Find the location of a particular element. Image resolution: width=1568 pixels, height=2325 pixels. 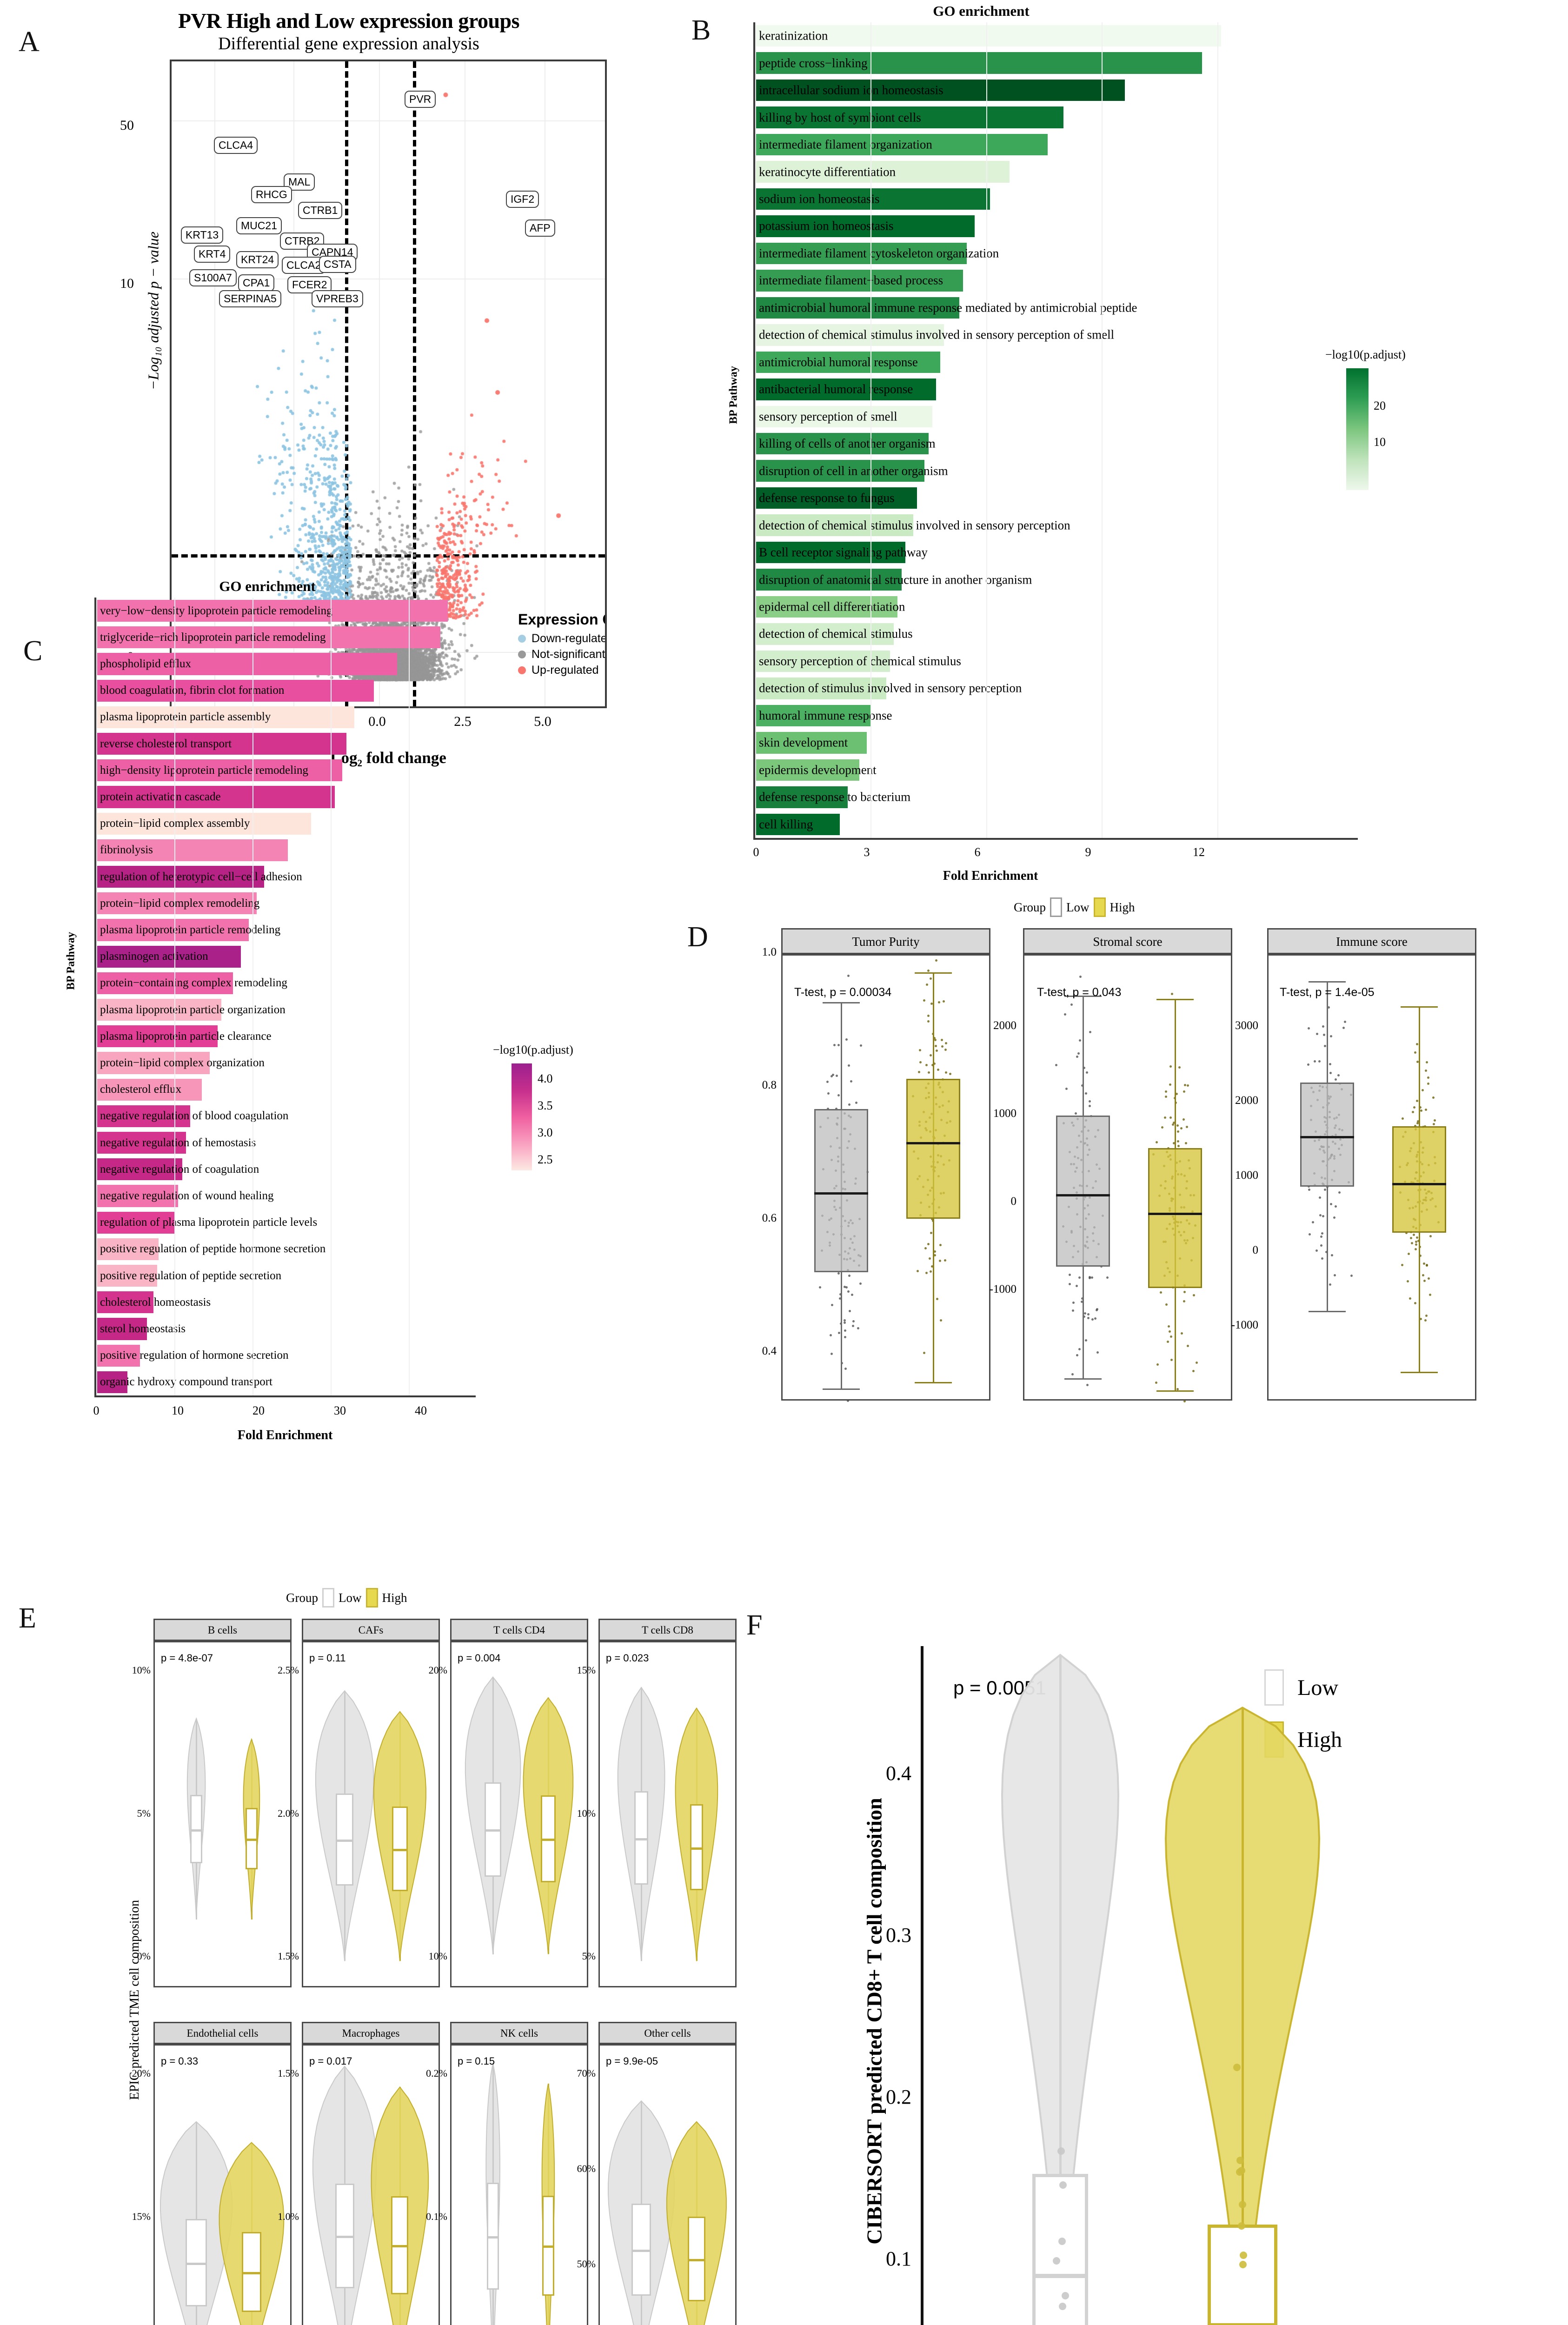

gene-label-serpina5: SERPINA5 is located at coordinates (250, 298).